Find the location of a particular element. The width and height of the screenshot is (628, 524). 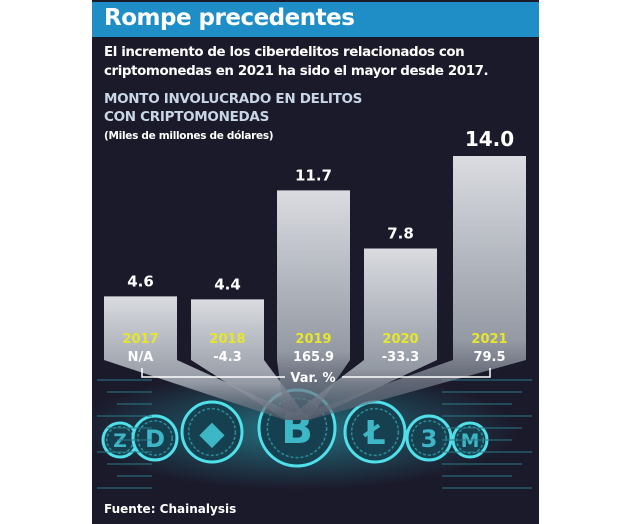

value-label: 4.6 is located at coordinates (140, 281).